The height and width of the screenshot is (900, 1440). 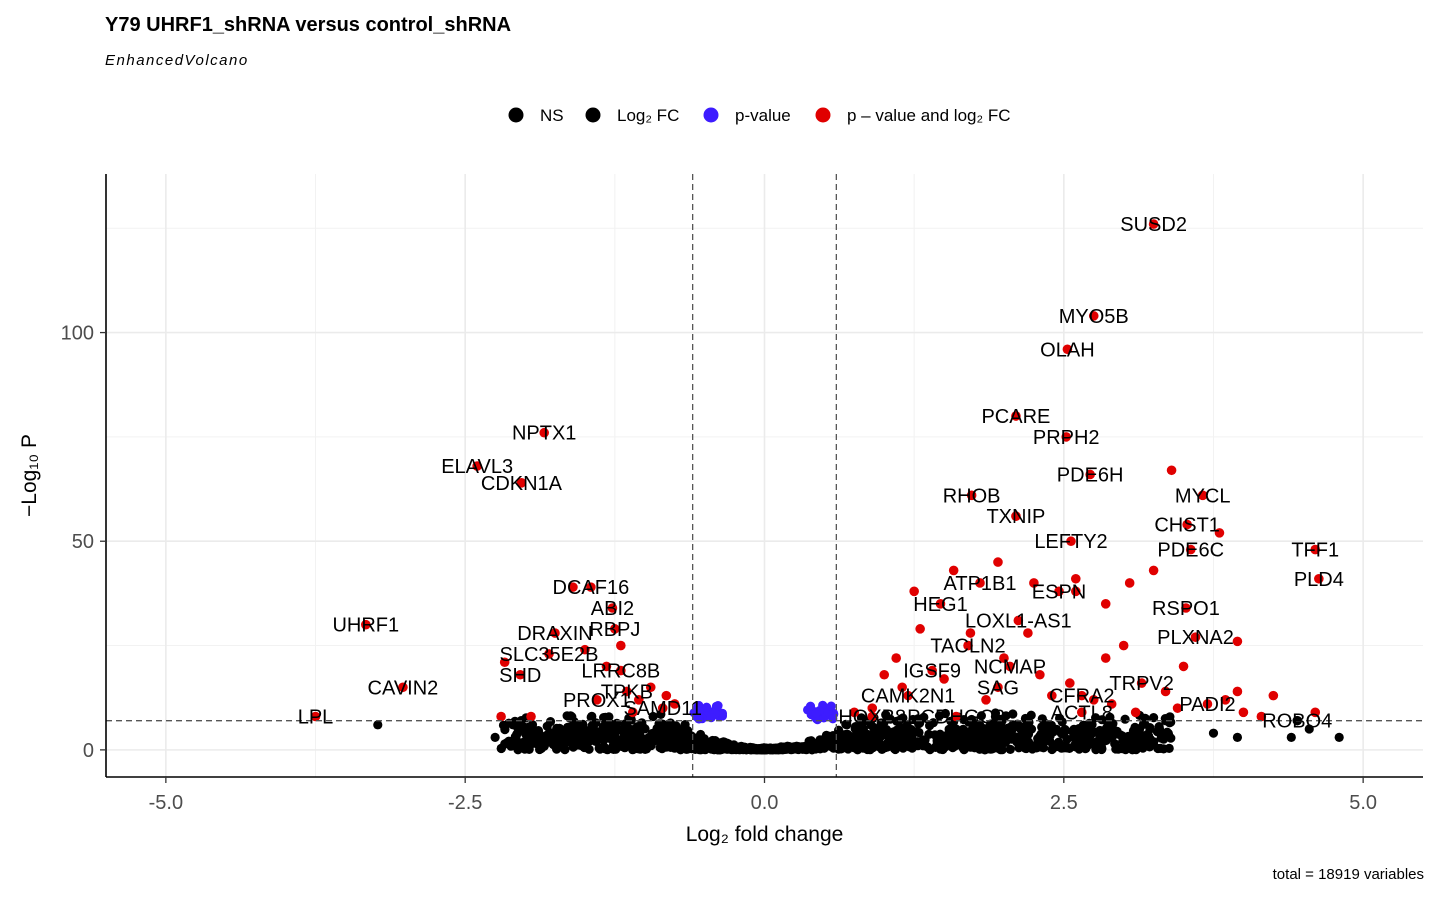 I want to click on y-tick-label: 50, so click(x=83, y=542).